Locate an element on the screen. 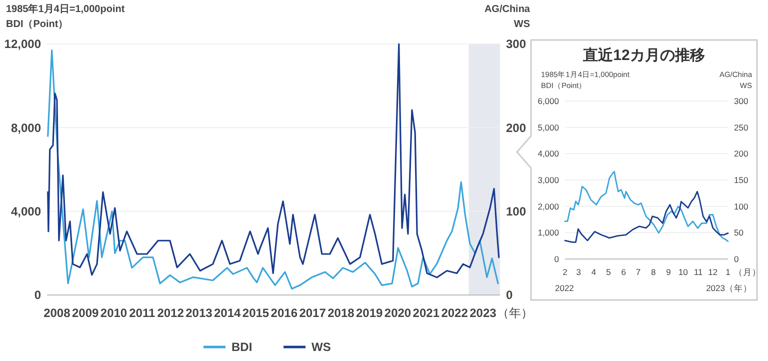  y-tick-label: 12,000 is located at coordinates (23, 44).